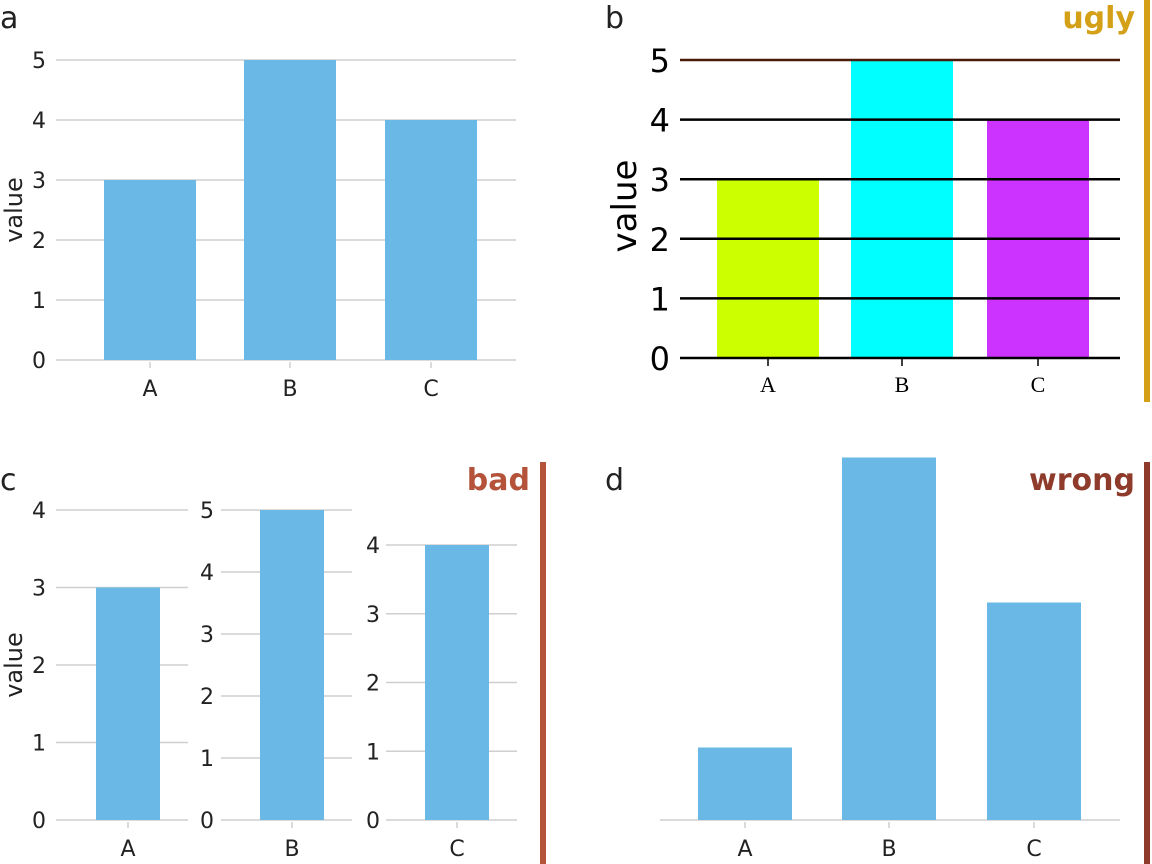  Describe the element at coordinates (614, 18) in the screenshot. I see `panel-letter-b: b` at that location.